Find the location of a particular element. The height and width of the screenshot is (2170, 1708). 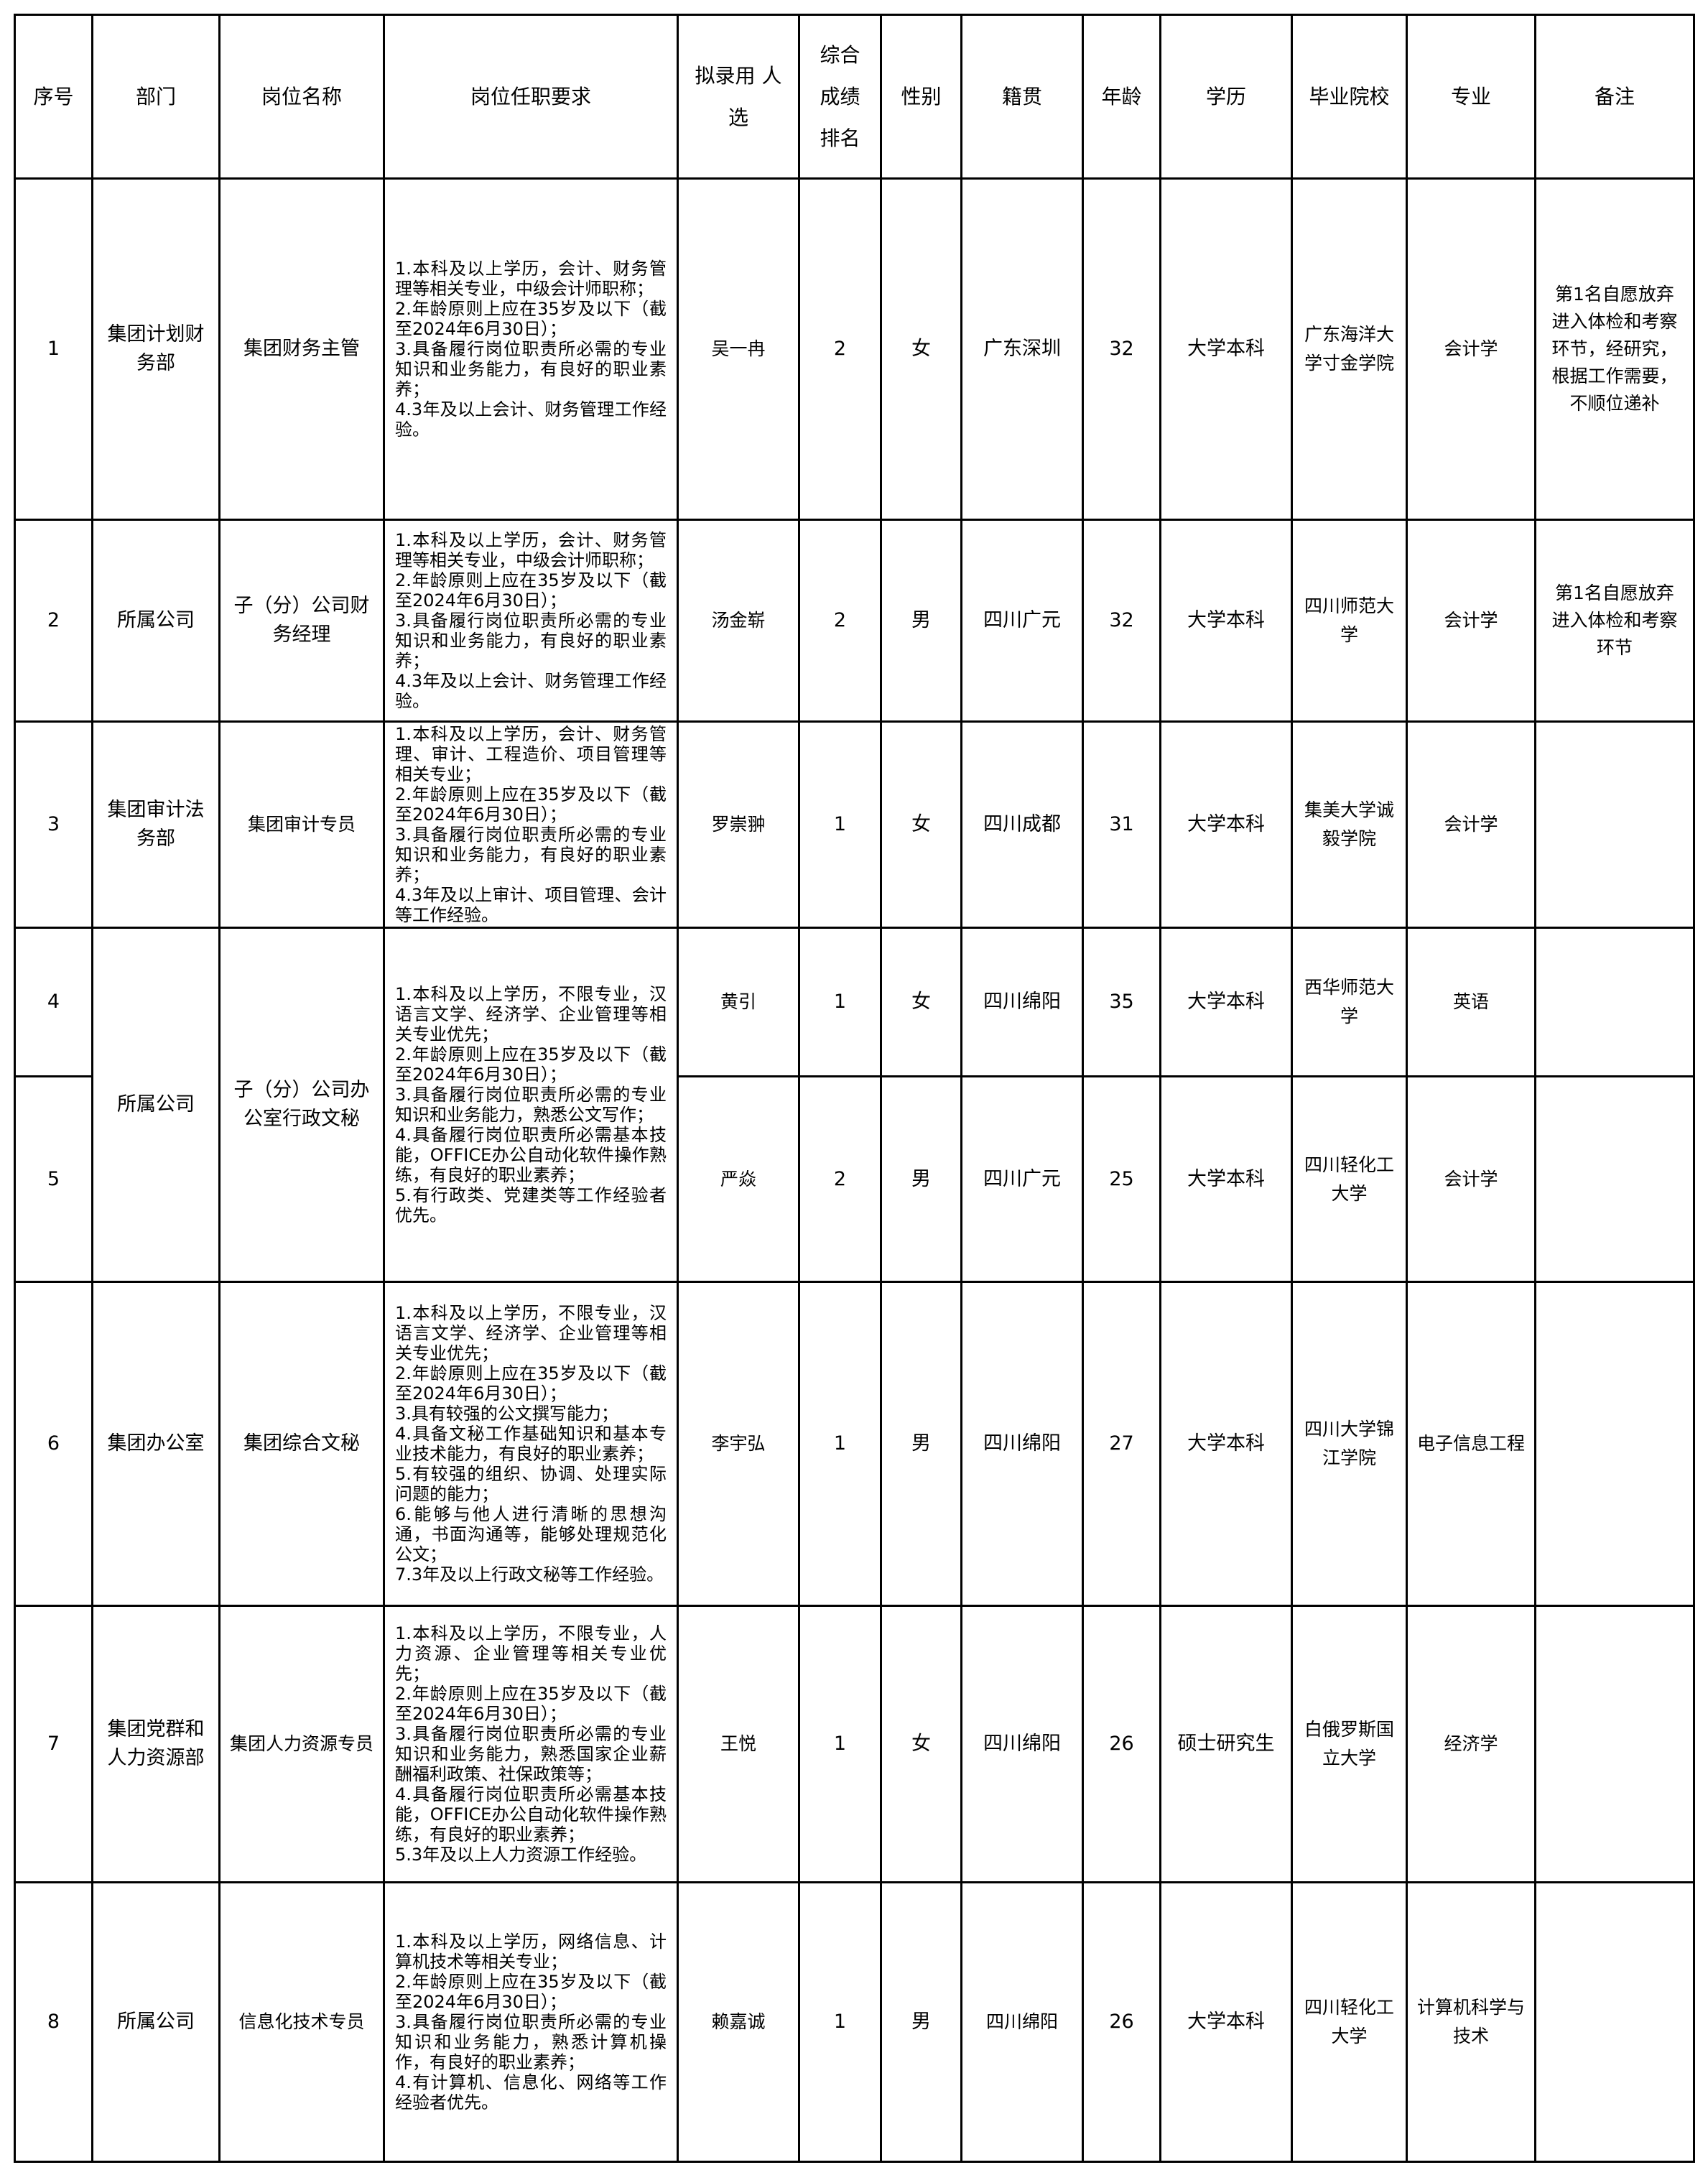

row-number: 4 is located at coordinates (53, 1002).